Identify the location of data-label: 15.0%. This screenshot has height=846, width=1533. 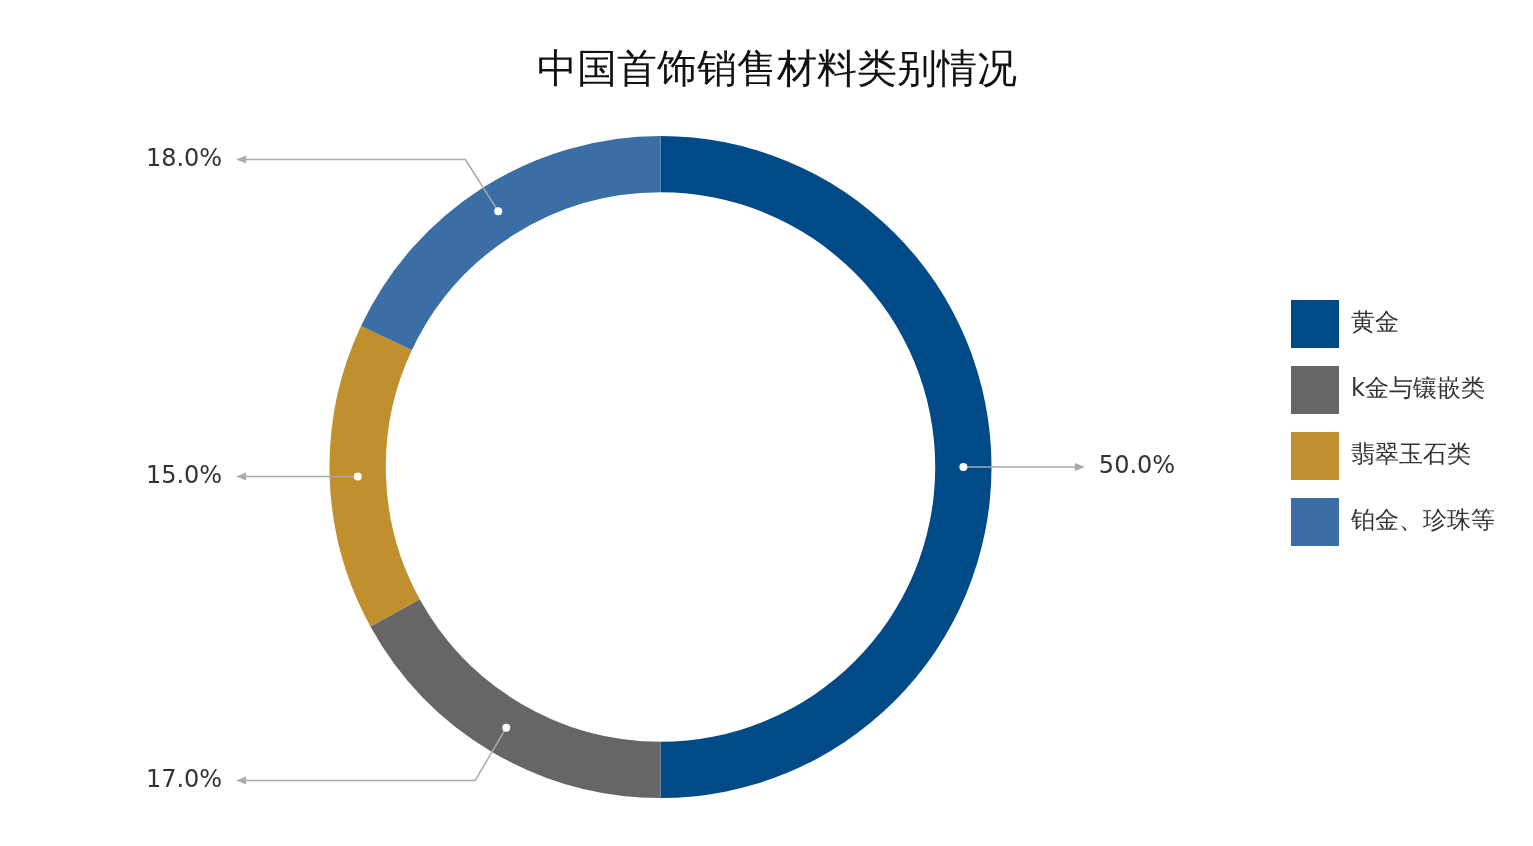
(184, 474).